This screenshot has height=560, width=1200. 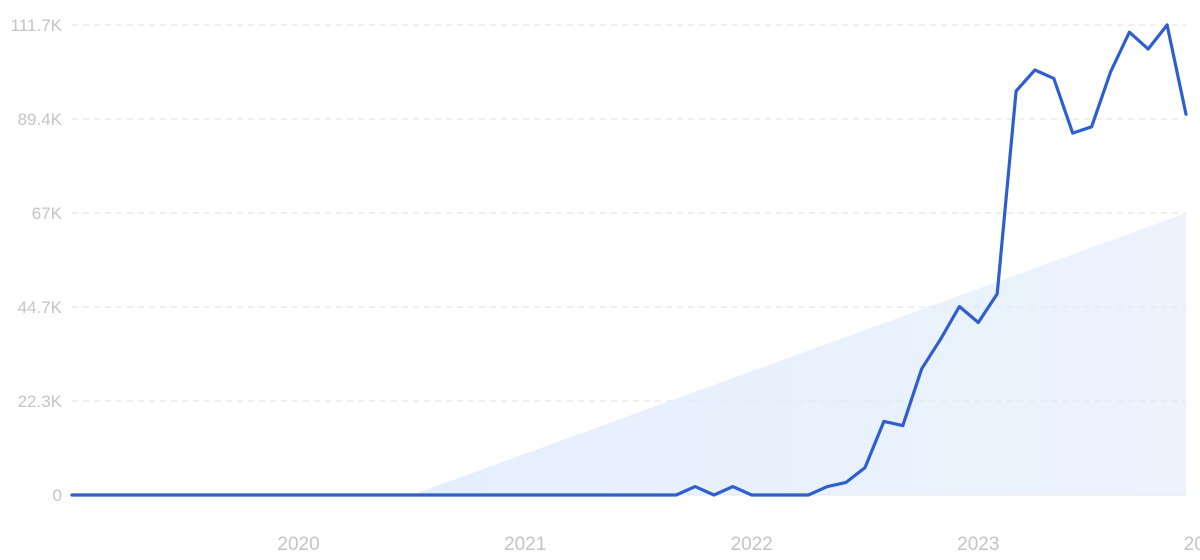 I want to click on y-axis: 0 22.3K 44.7K 67K 89.4K 111.7K, so click(x=37, y=260).